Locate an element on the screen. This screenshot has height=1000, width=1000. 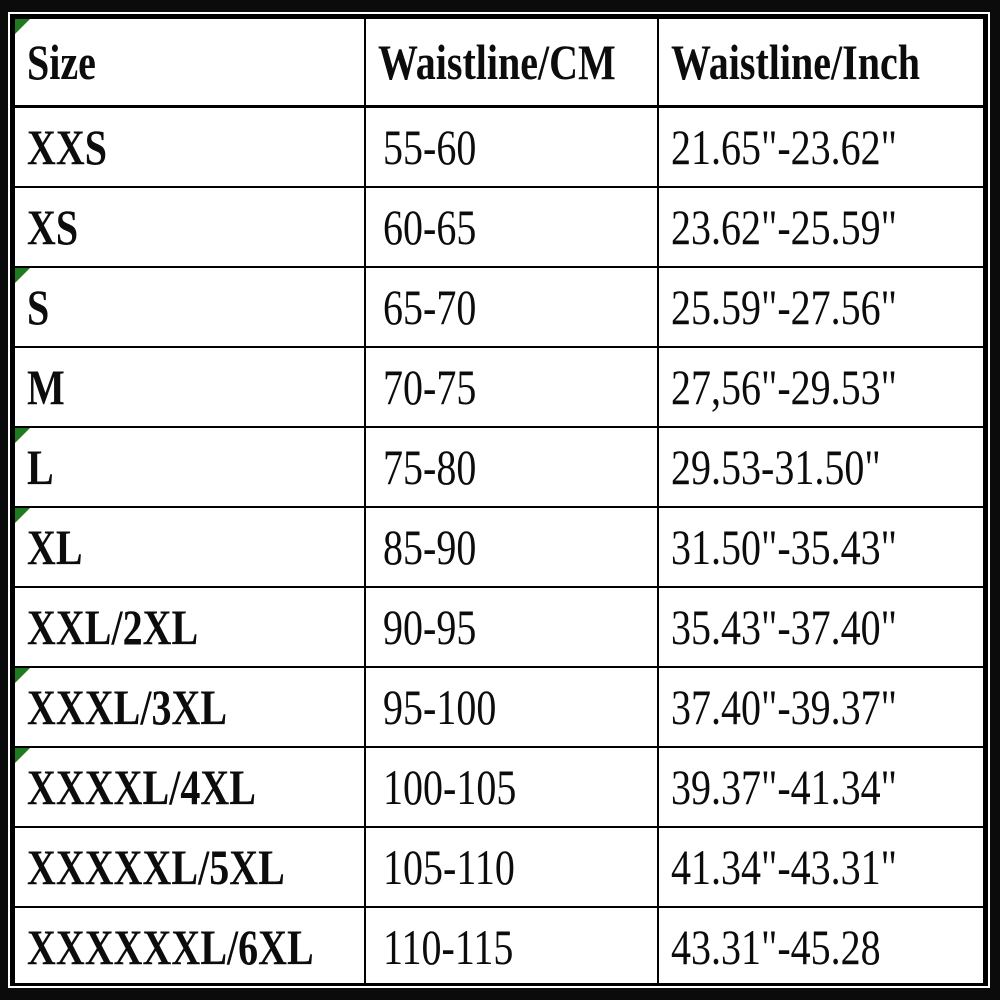
table-row: XL 85-90 31.50"-35.43" is located at coordinates (498, 547).